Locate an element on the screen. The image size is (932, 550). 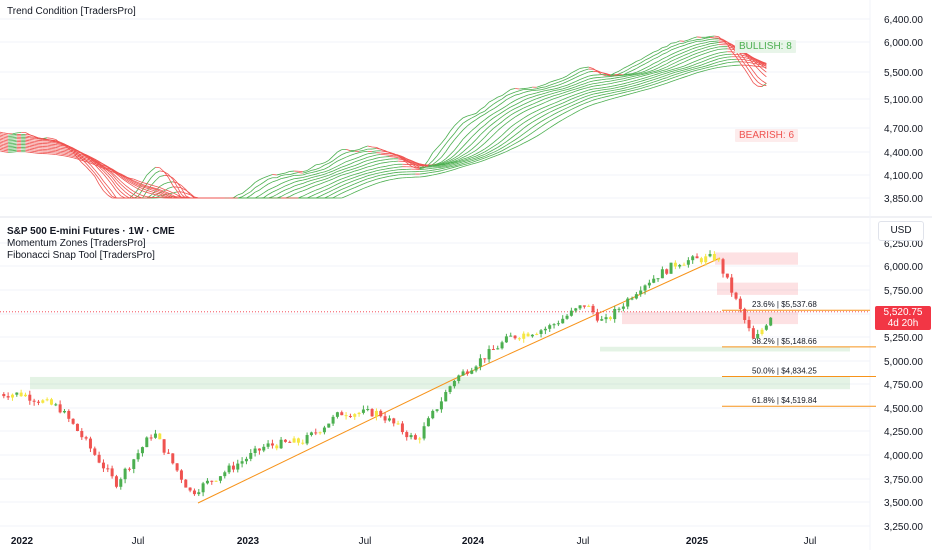
main-y-tick-label: 4,500.00 is located at coordinates (903, 409).